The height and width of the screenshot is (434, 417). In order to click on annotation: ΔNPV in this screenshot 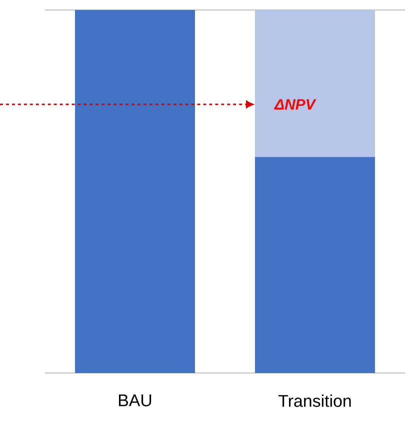, I will do `click(295, 104)`.